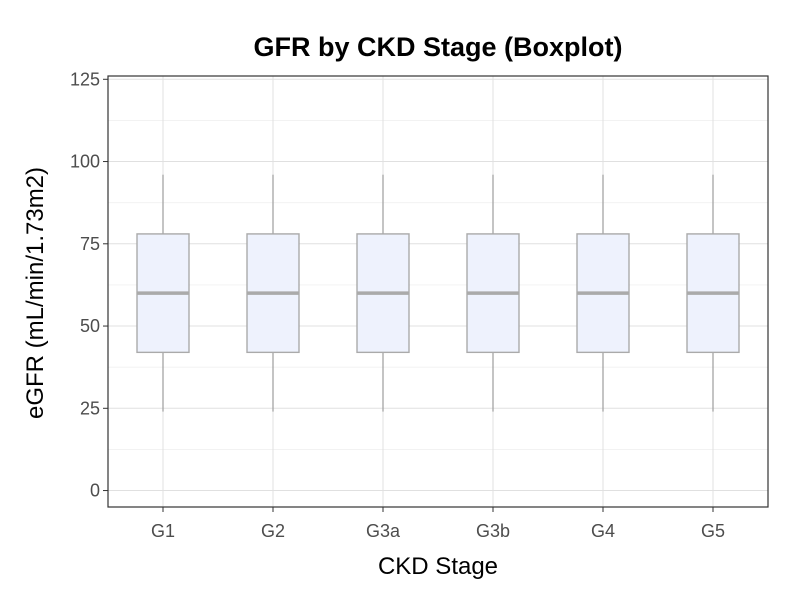  What do you see at coordinates (493, 293) in the screenshot?
I see `box-G3b` at bounding box center [493, 293].